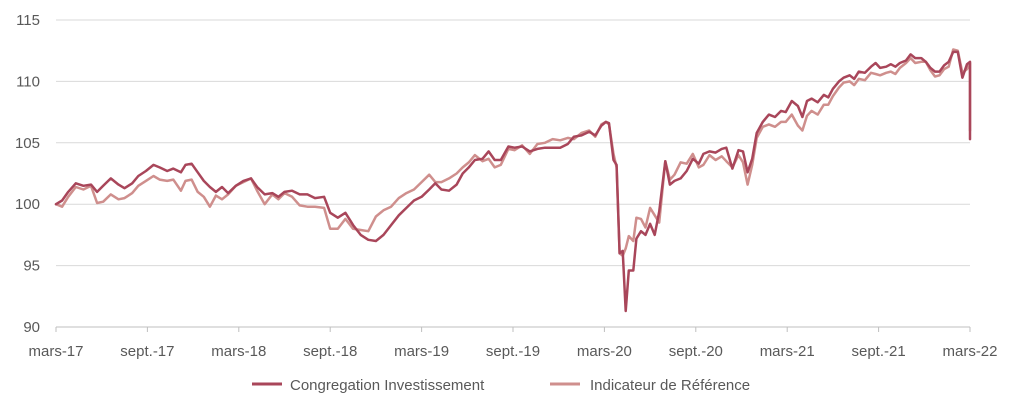 This screenshot has width=1023, height=412. What do you see at coordinates (696, 351) in the screenshot?
I see `x-tick-label: sept.-20` at bounding box center [696, 351].